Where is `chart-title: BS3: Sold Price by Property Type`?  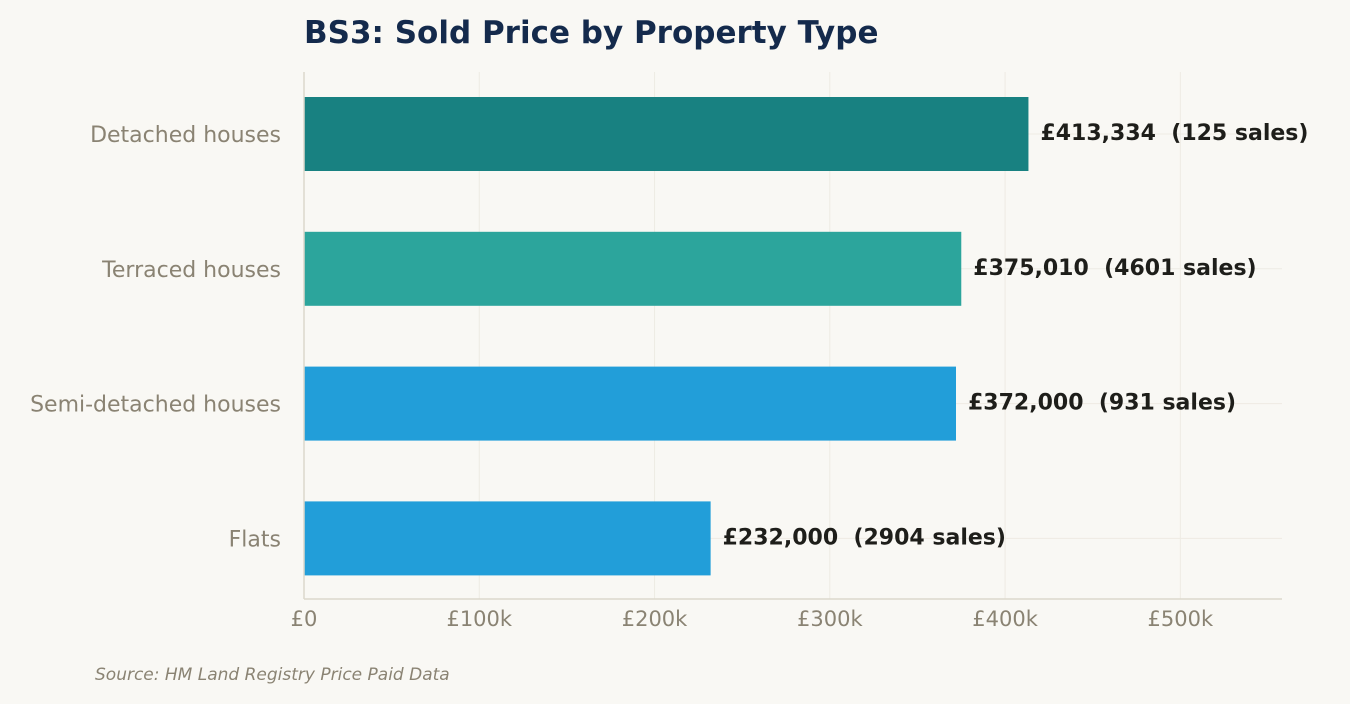
chart-title: BS3: Sold Price by Property Type is located at coordinates (591, 33).